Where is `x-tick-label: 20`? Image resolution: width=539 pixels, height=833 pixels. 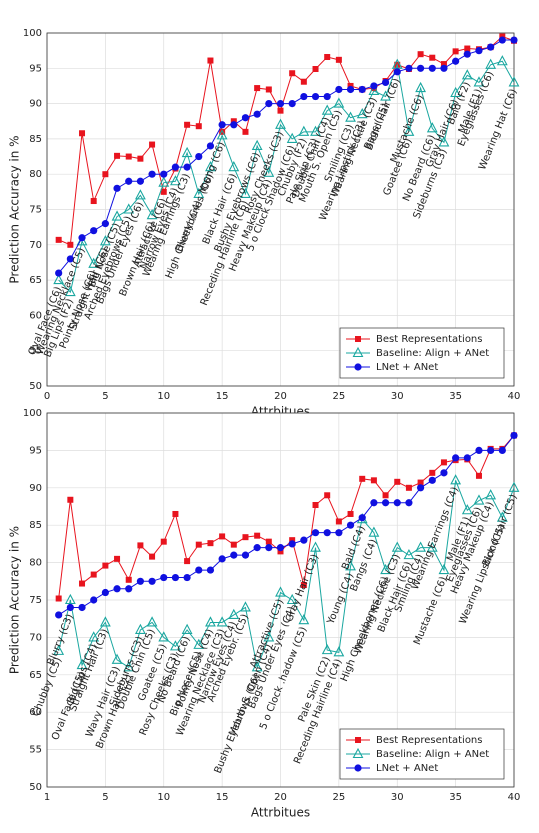
x-tick-label: 20 is located at coordinates (280, 797).